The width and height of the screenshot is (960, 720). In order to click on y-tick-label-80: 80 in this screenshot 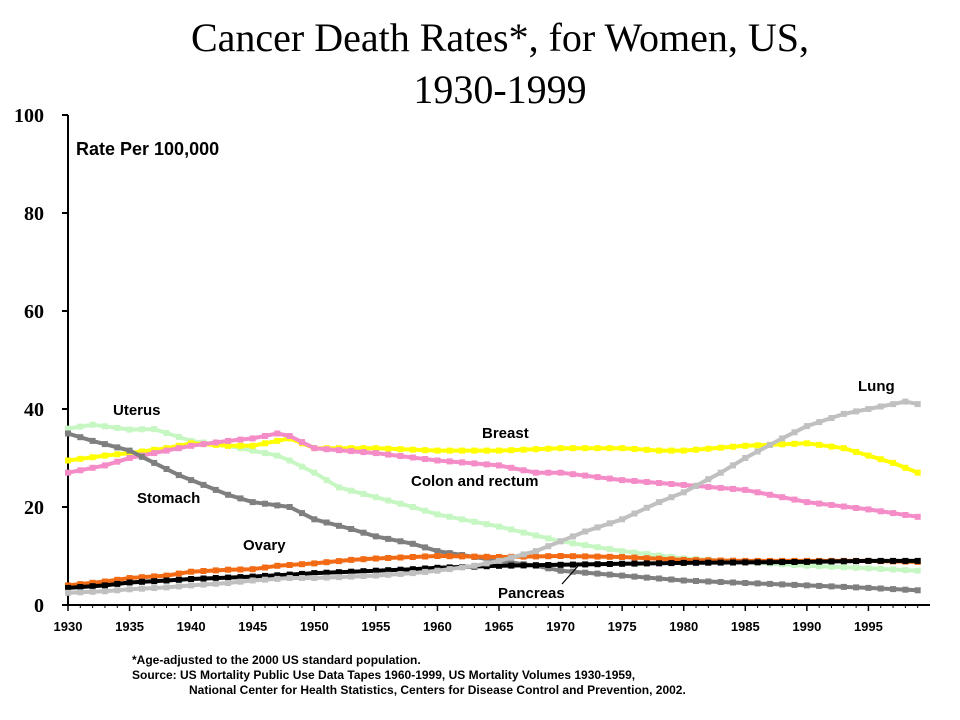, I will do `click(34, 214)`.